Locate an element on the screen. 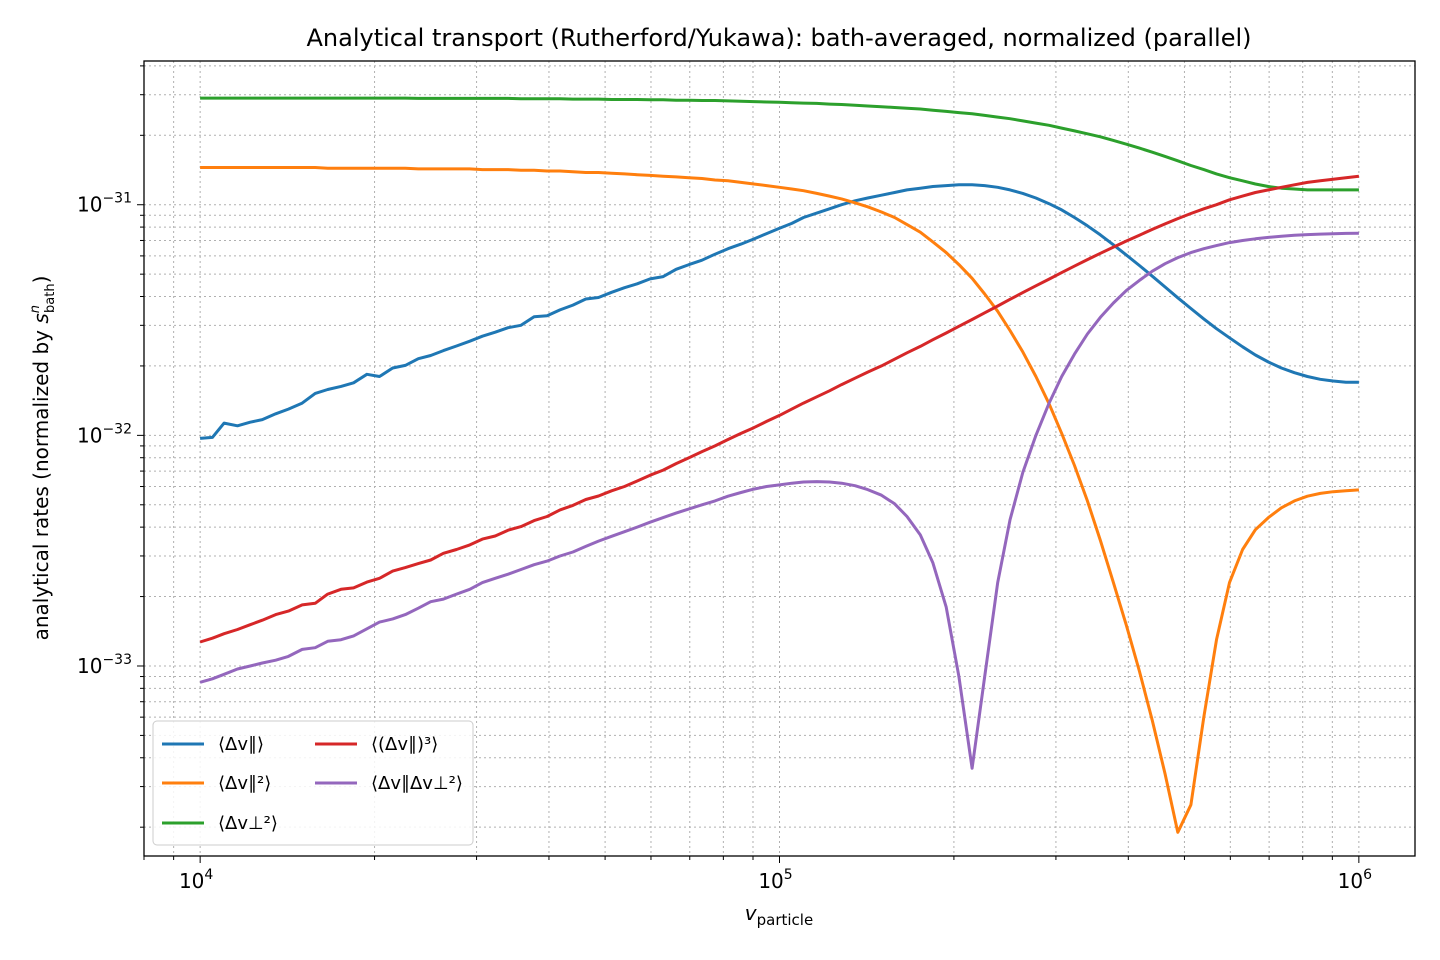  legend-box is located at coordinates (313, 783).